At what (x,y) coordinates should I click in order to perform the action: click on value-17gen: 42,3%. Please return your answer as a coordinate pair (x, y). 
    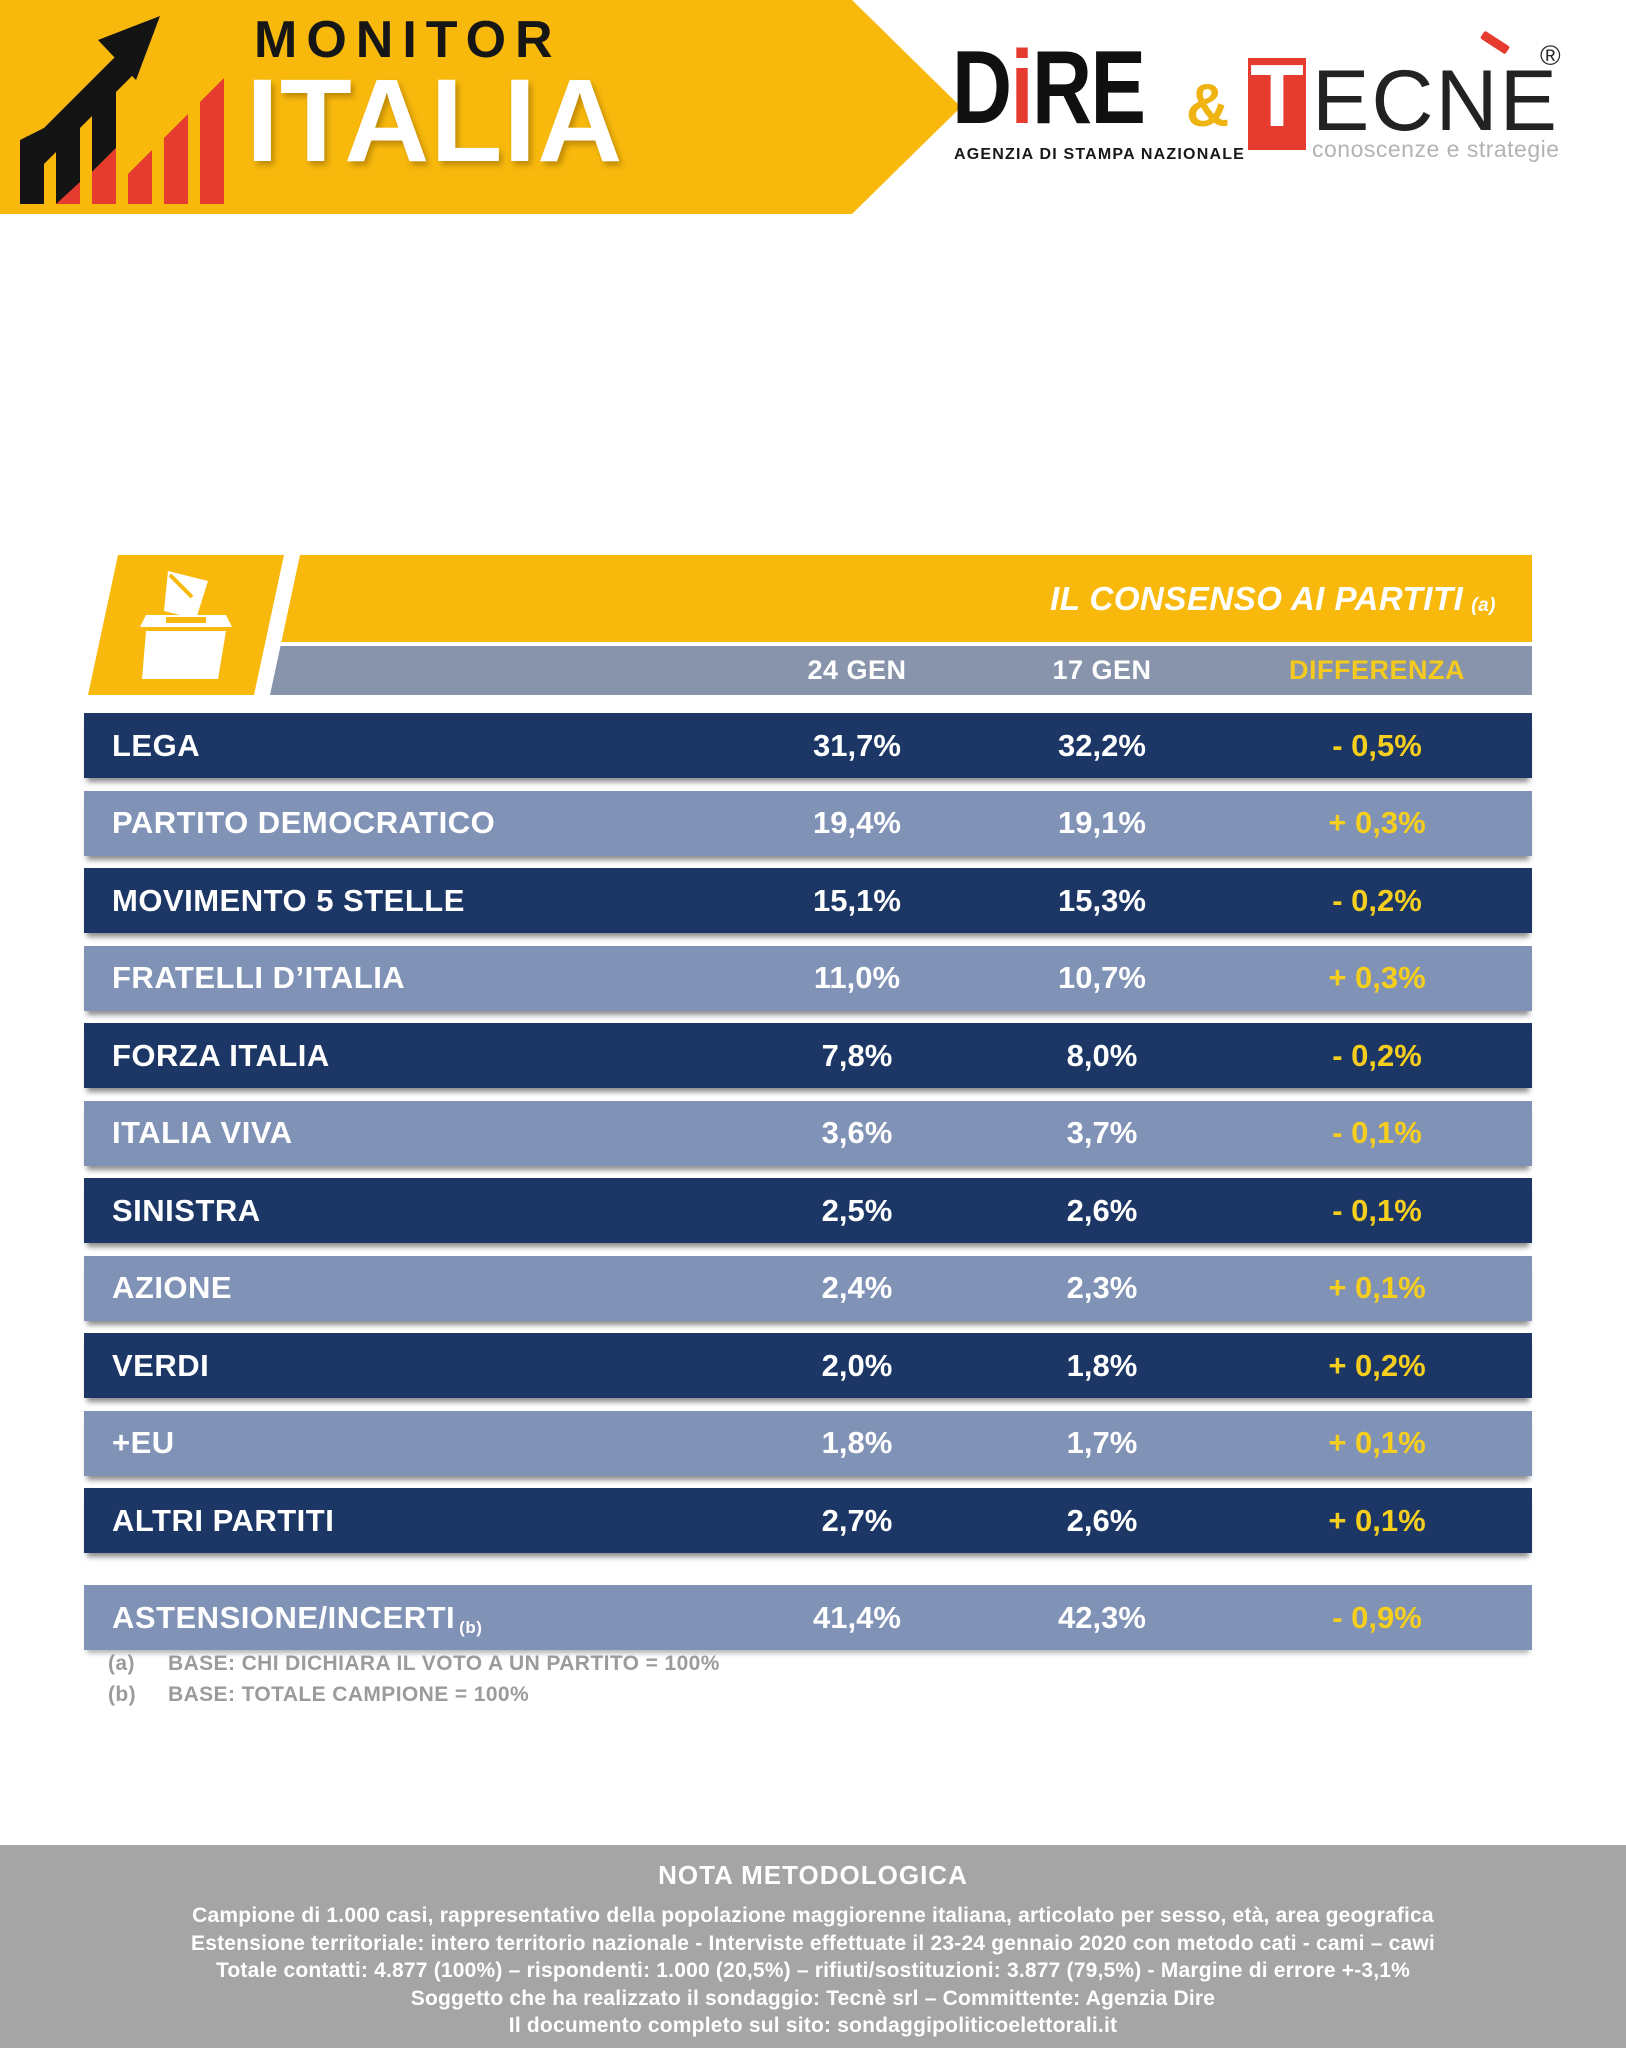
    Looking at the image, I should click on (1102, 1617).